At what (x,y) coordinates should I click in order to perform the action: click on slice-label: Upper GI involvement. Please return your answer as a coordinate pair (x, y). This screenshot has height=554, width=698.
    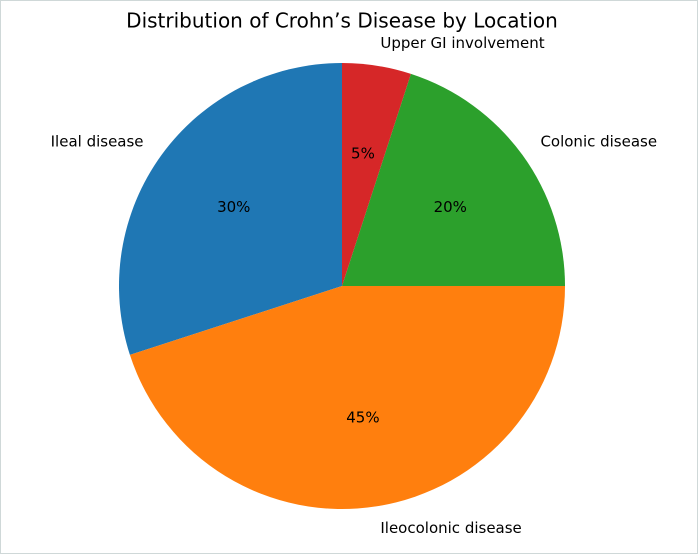
    Looking at the image, I should click on (462, 43).